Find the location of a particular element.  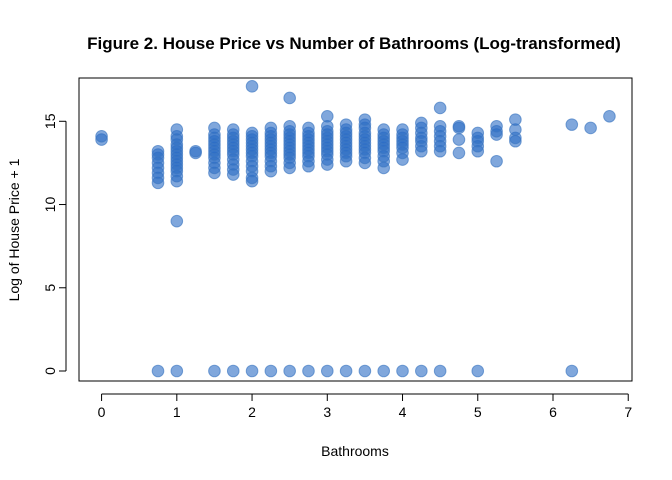

x-tick-label: 3 is located at coordinates (327, 412).